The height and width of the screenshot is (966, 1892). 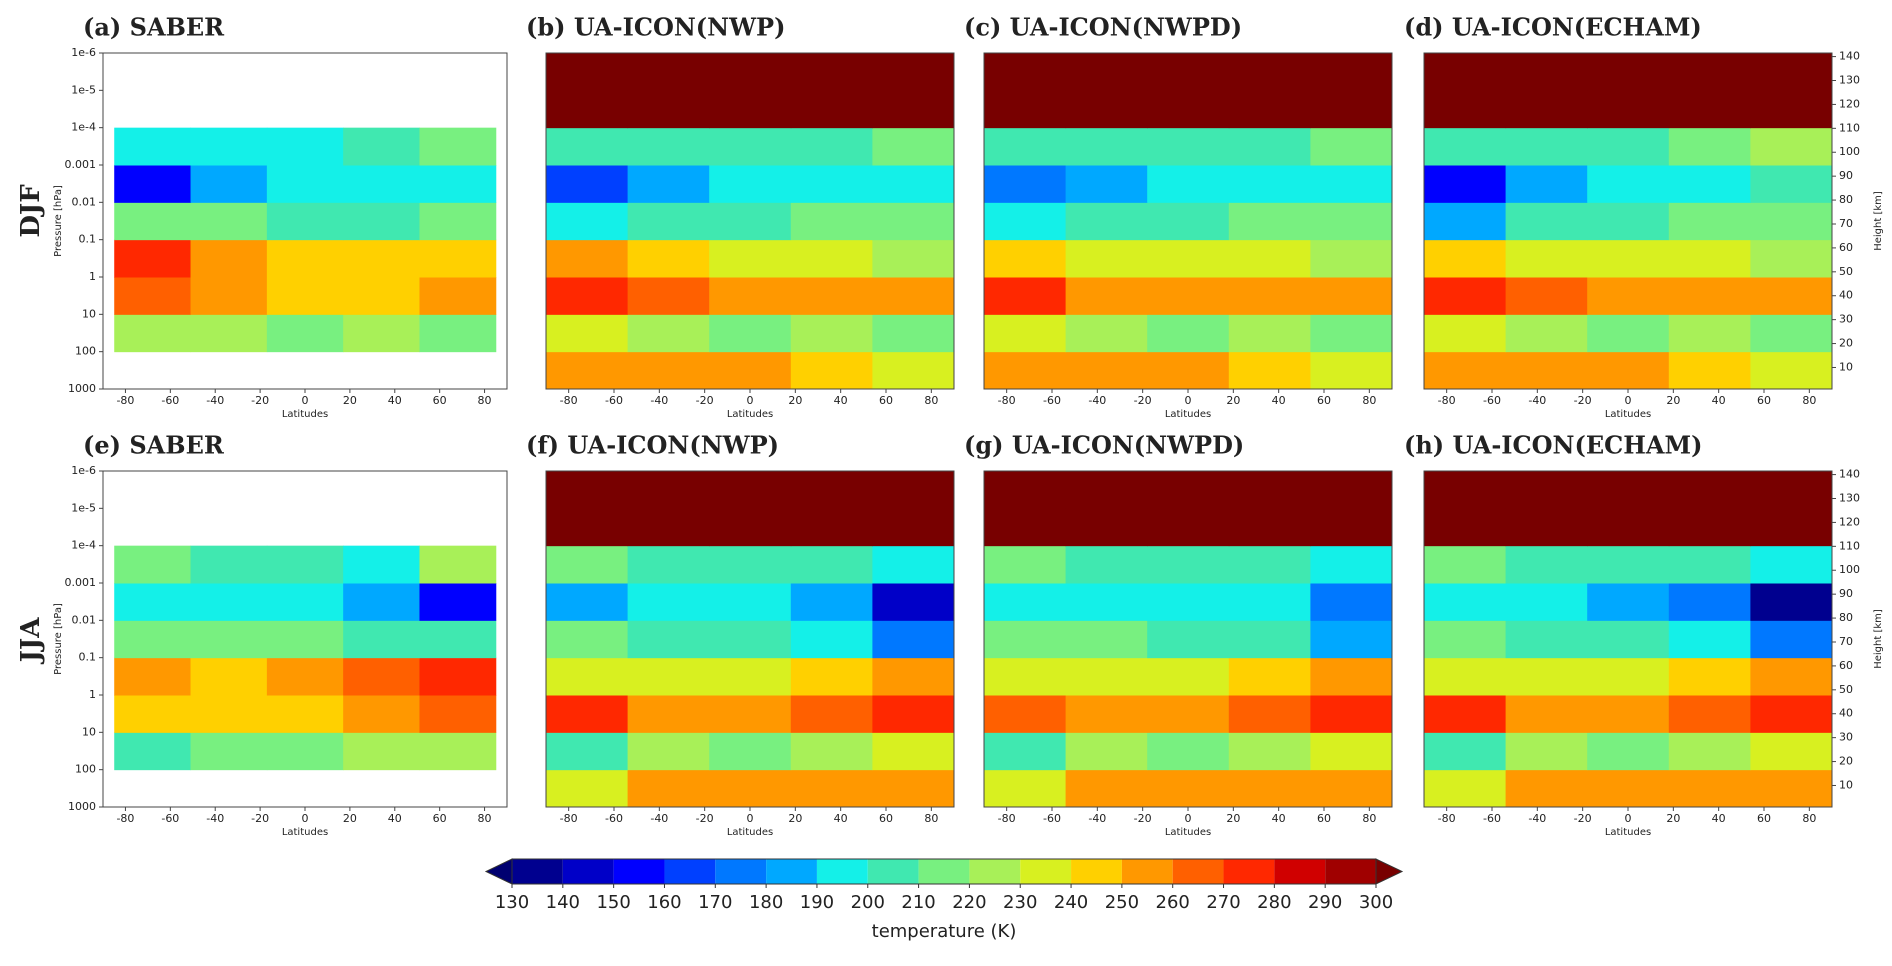 What do you see at coordinates (1846, 271) in the screenshot?
I see `y2-tick-label: 50` at bounding box center [1846, 271].